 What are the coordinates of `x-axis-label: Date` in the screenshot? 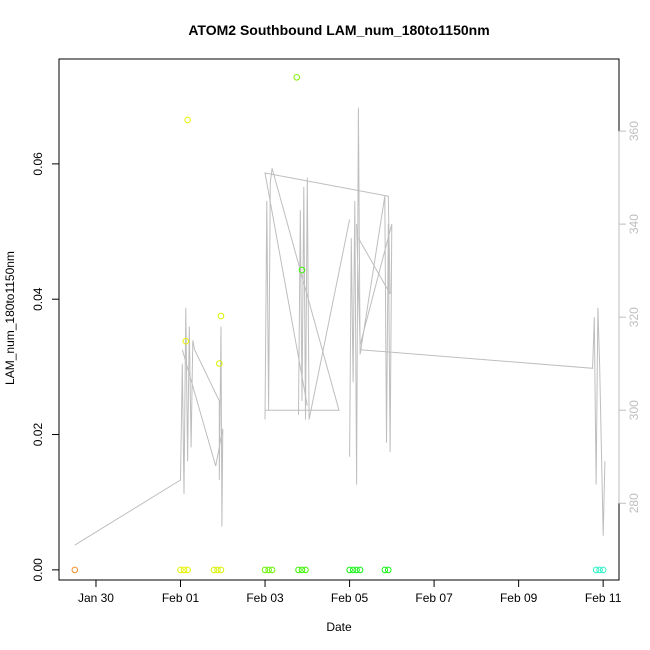 It's located at (339, 627).